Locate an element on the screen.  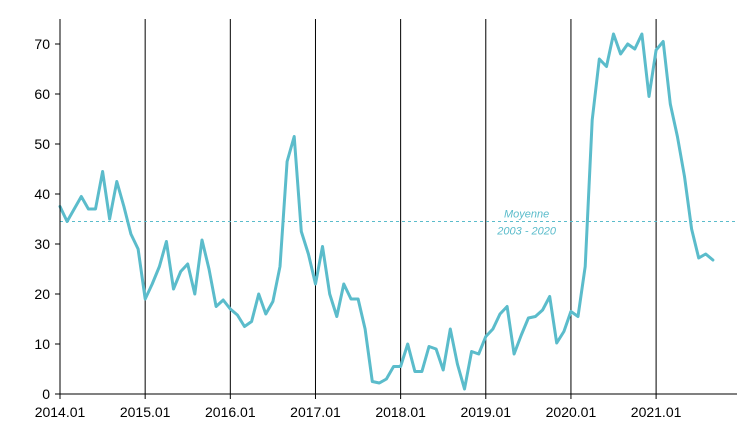
y-tick-label: 0 is located at coordinates (46, 394).